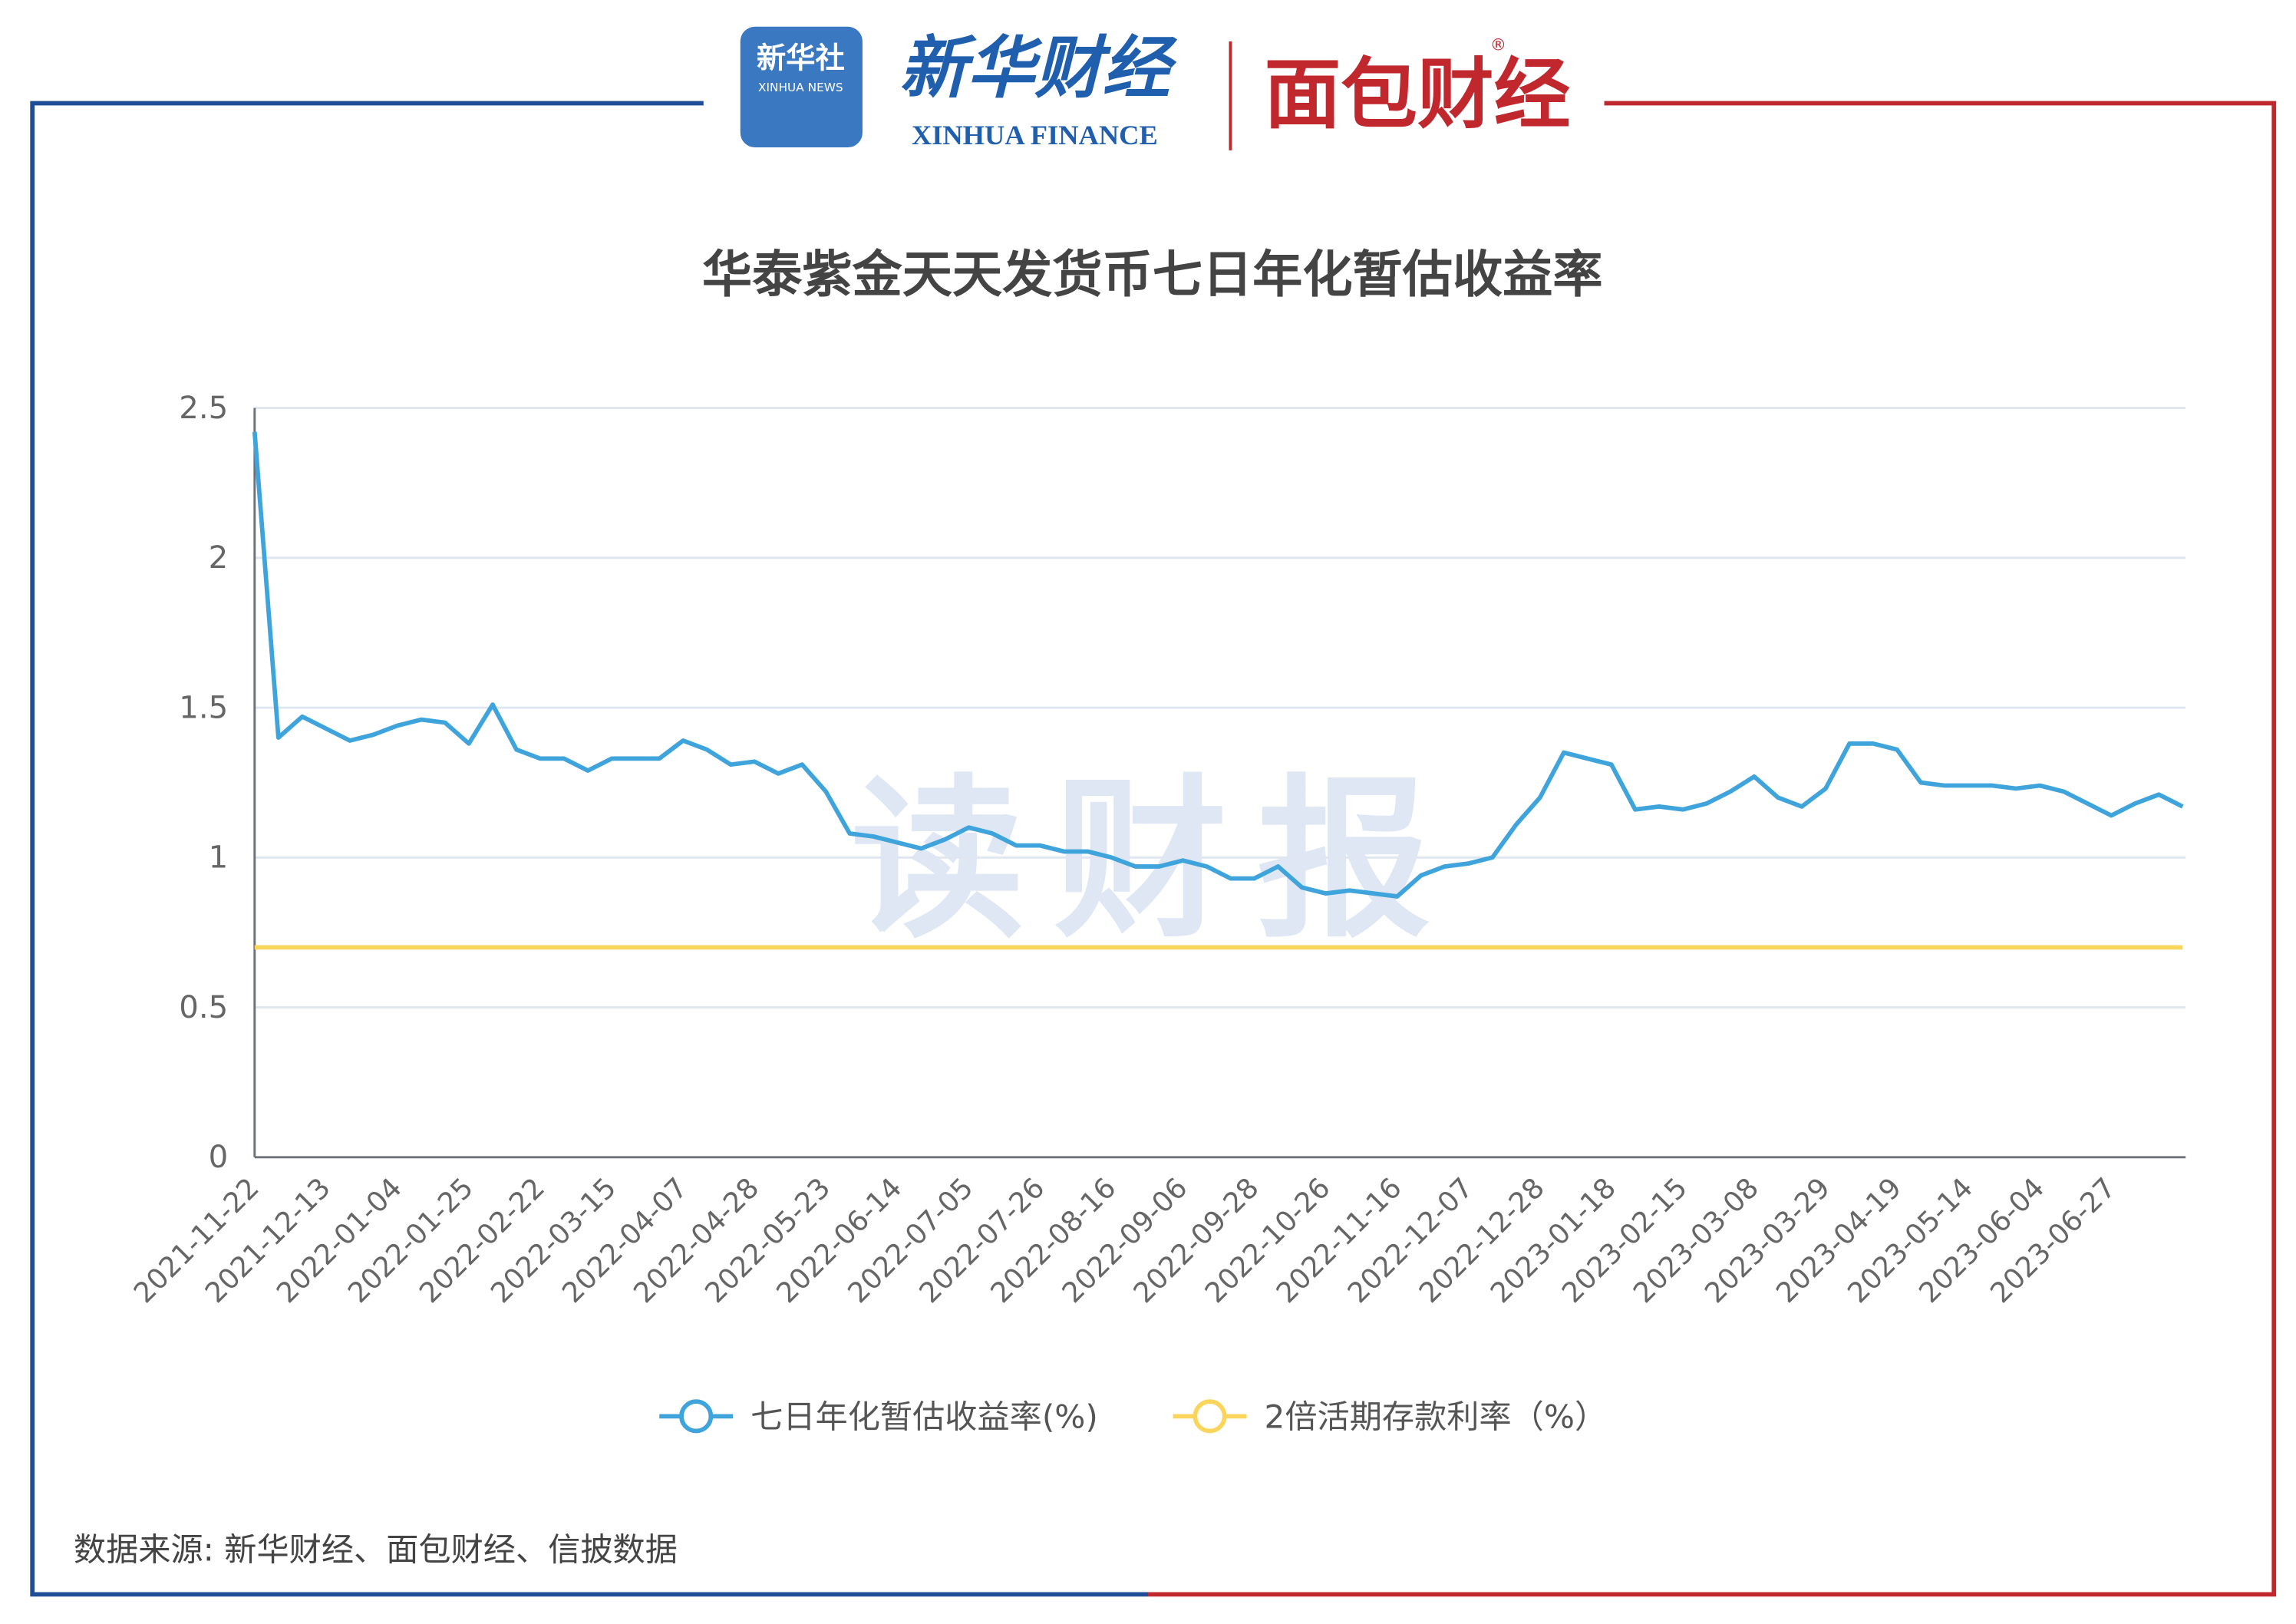  I want to click on y-tick-label: 0, so click(219, 1157).